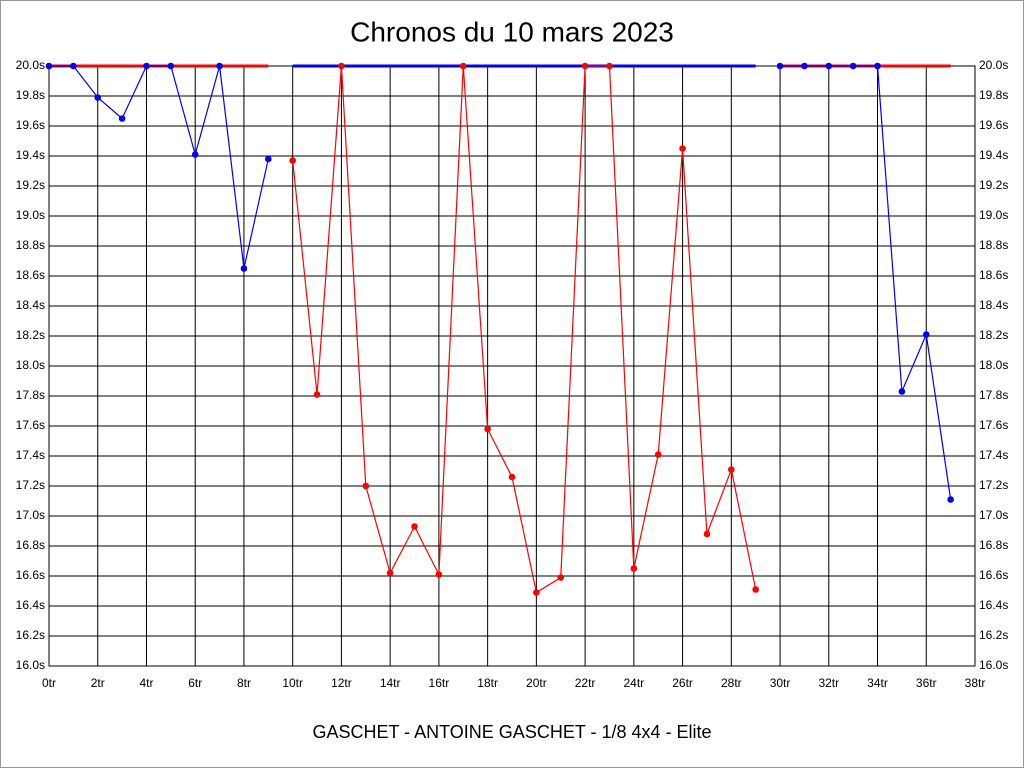  I want to click on x-tick-label: 4tr, so click(146, 683).